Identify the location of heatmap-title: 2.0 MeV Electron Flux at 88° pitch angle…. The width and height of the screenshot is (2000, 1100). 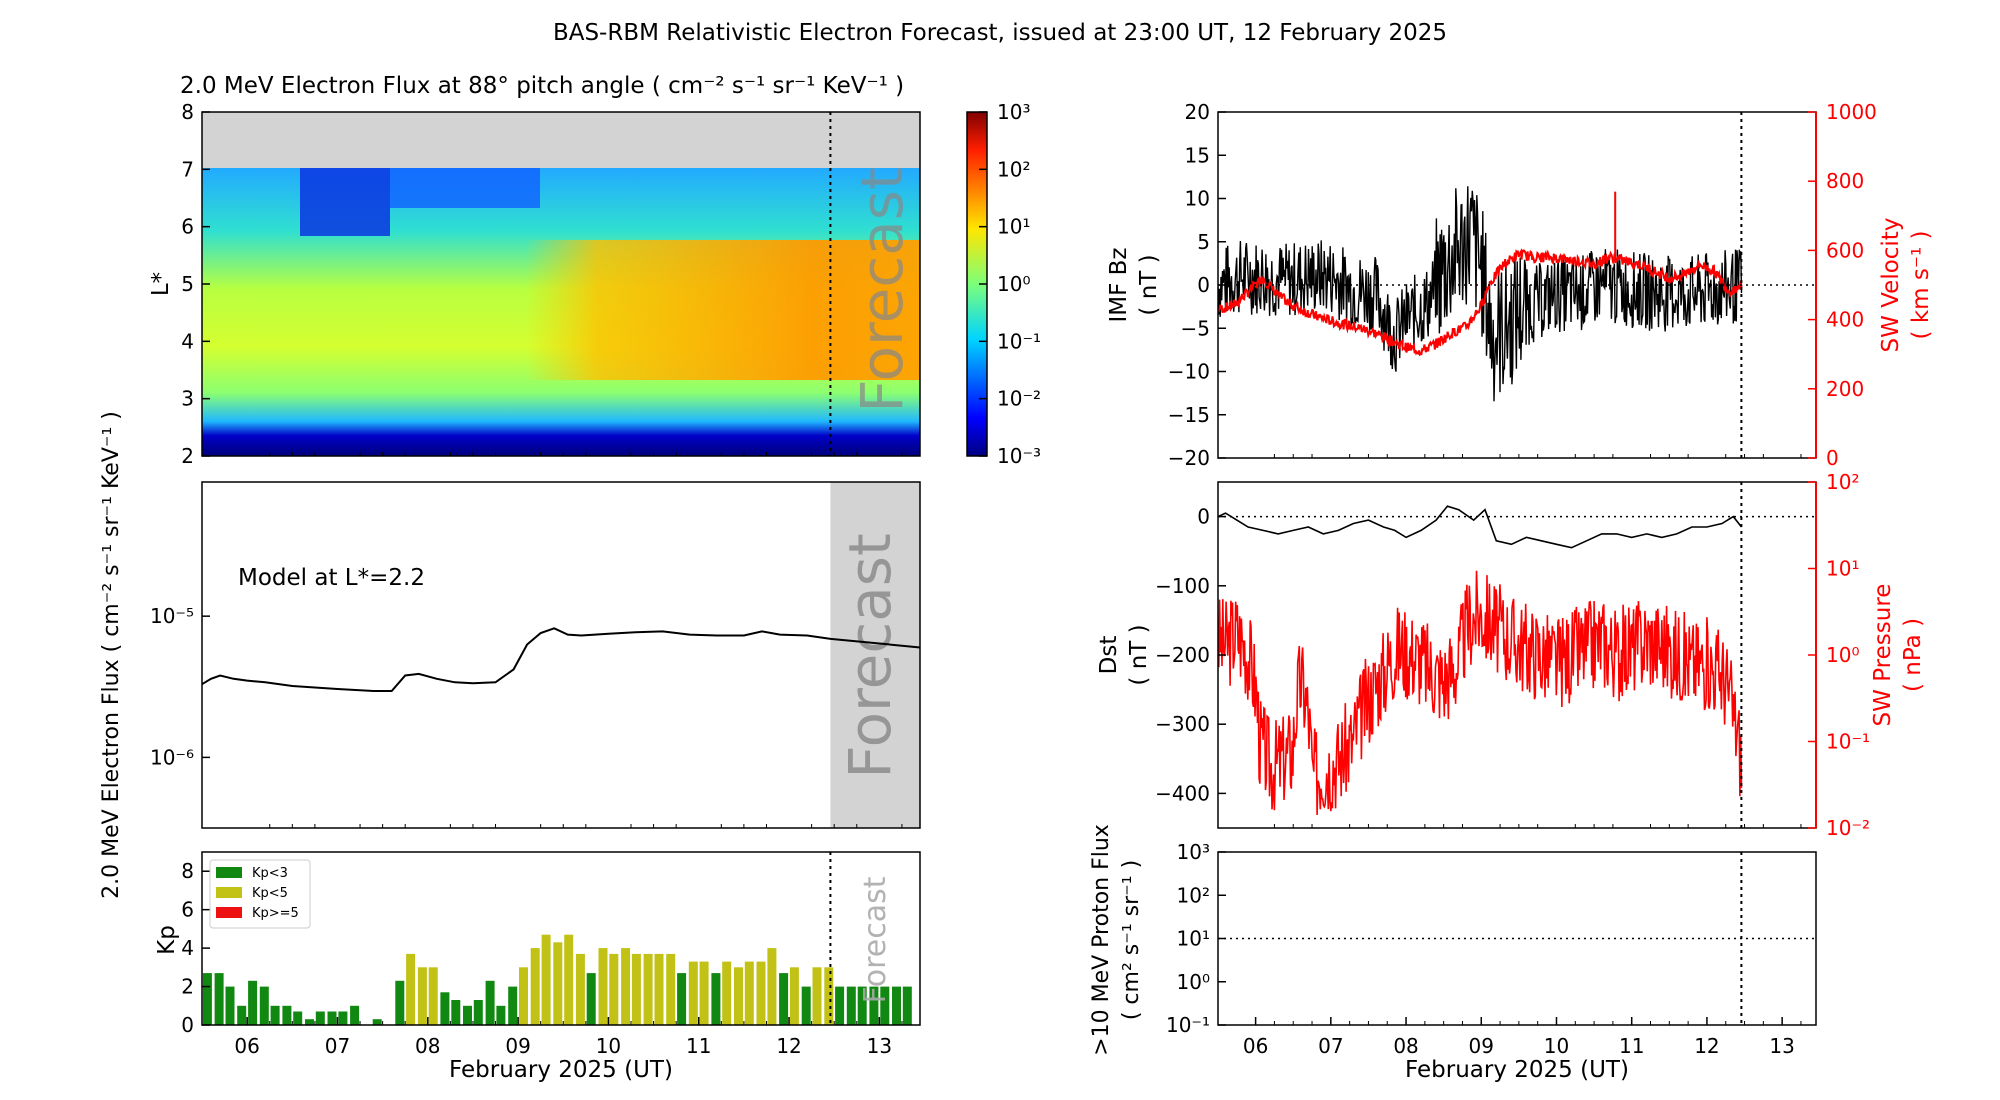
(542, 86).